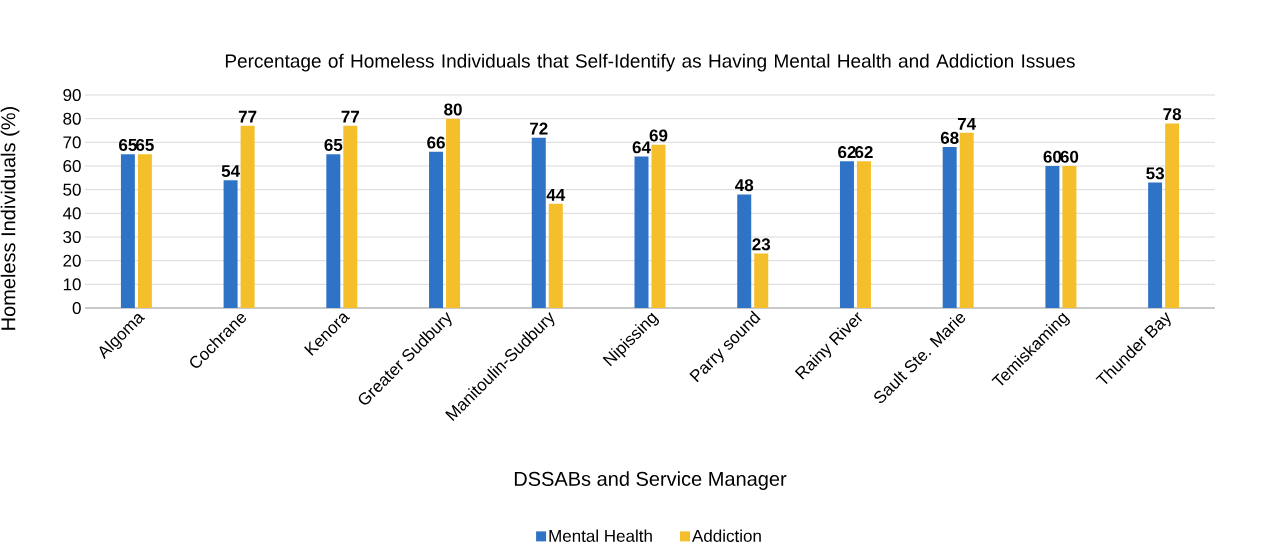 Image resolution: width=1270 pixels, height=550 pixels. I want to click on data-label: 69, so click(658, 135).